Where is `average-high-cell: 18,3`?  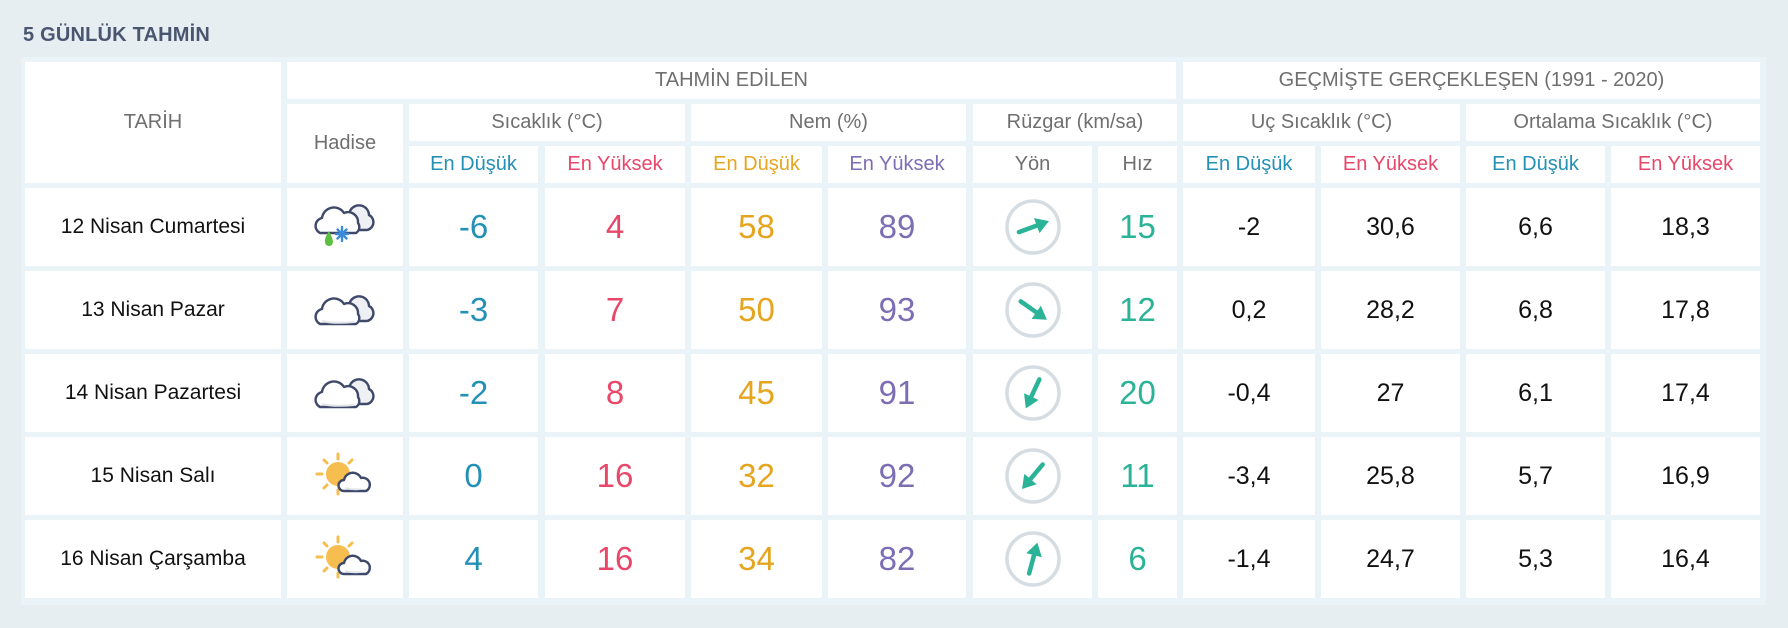
average-high-cell: 18,3 is located at coordinates (1685, 227).